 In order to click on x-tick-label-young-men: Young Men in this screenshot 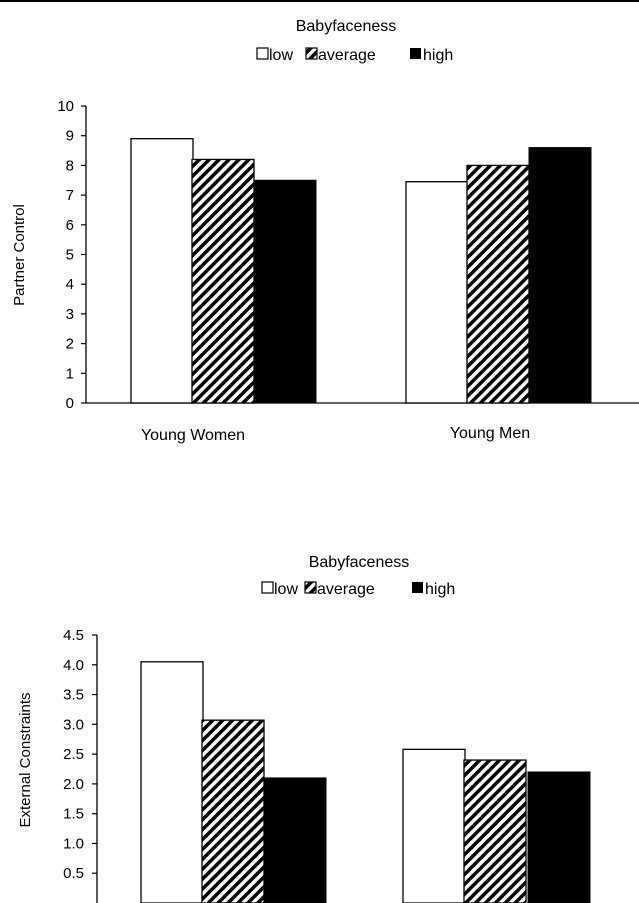, I will do `click(490, 433)`.